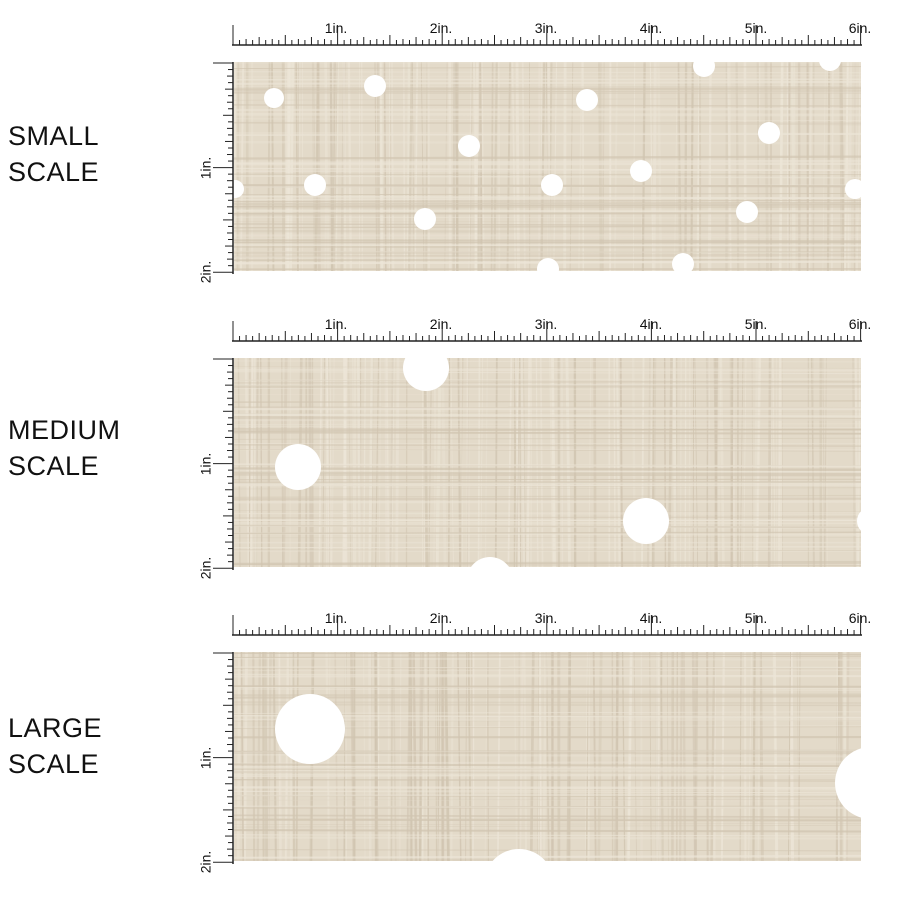 This screenshot has height=900, width=900. I want to click on horizontal-ruler-ticks, so click(547, 625).